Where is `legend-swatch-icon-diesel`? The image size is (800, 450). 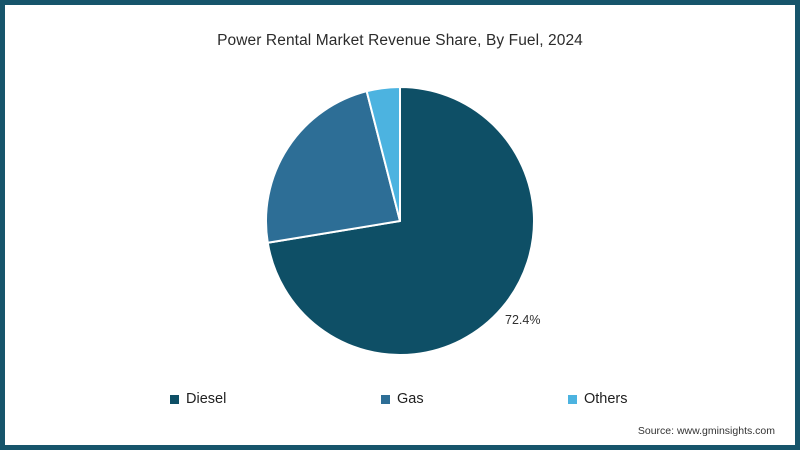 legend-swatch-icon-diesel is located at coordinates (174, 399).